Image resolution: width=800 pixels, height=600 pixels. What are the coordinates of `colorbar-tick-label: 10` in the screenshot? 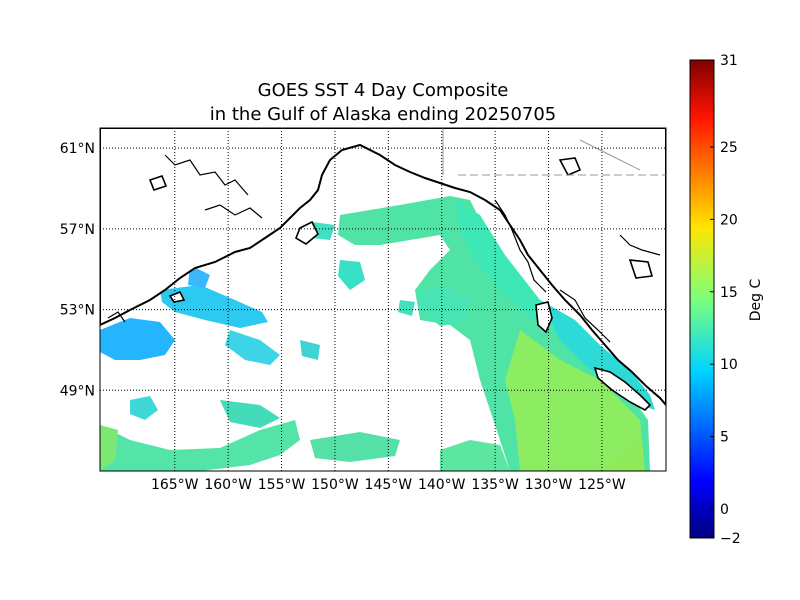 It's located at (729, 365).